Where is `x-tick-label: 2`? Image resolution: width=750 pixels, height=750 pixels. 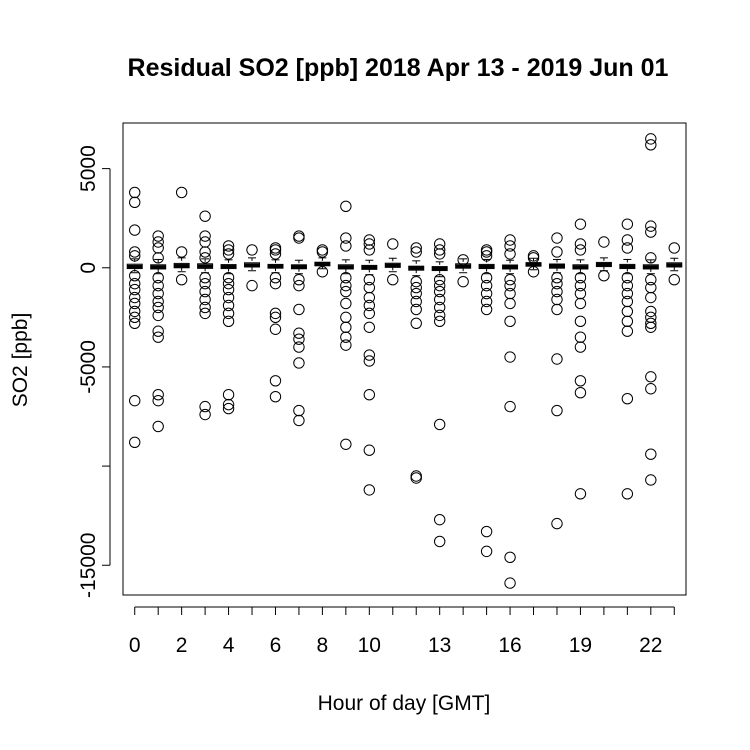 x-tick-label: 2 is located at coordinates (182, 645).